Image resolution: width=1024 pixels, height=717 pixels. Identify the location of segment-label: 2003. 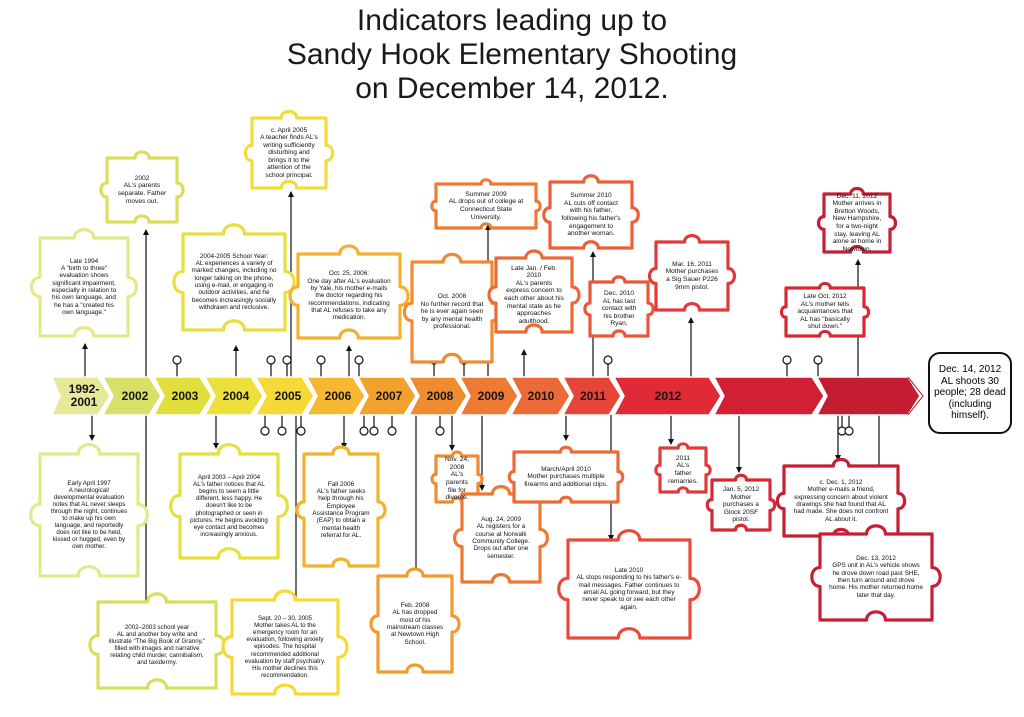
(185, 396).